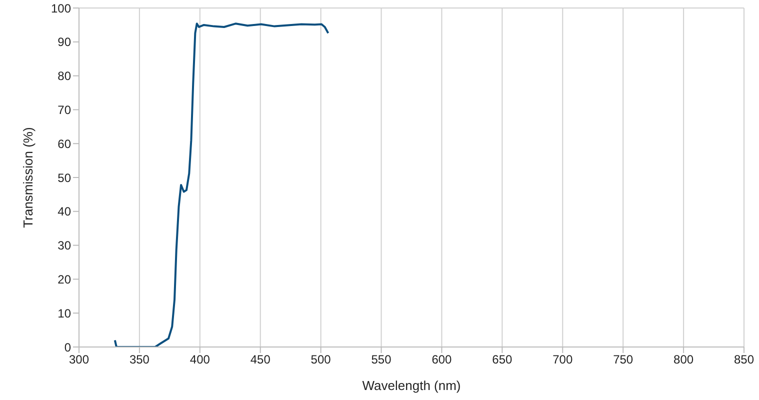 This screenshot has width=759, height=400. What do you see at coordinates (61, 8) in the screenshot?
I see `y-tick-label: 100` at bounding box center [61, 8].